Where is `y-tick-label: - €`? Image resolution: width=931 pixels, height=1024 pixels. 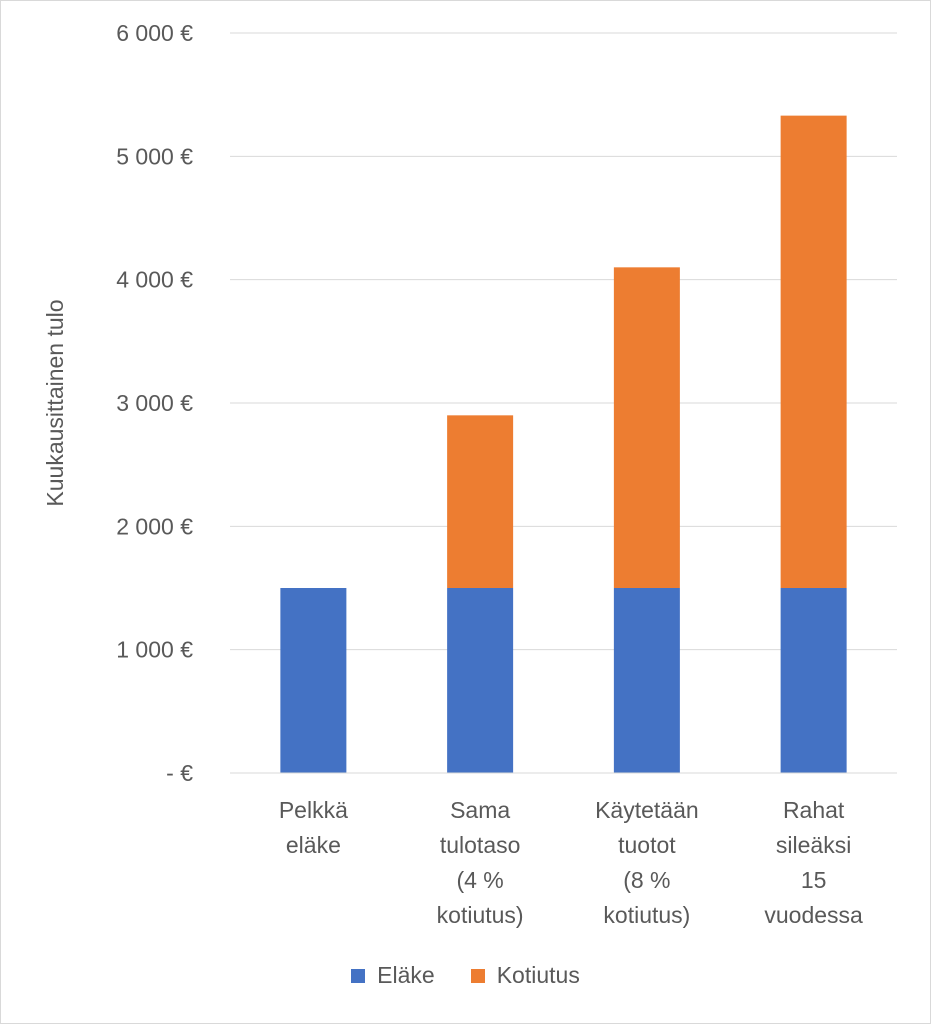 y-tick-label: - € is located at coordinates (179, 773).